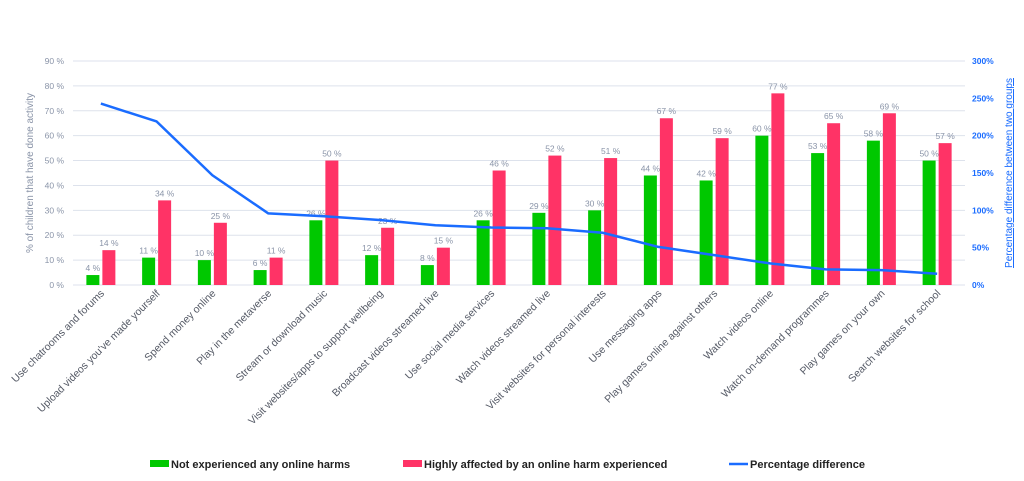 The height and width of the screenshot is (481, 1024). I want to click on x-tick-label: Upload videos you've made yourself, so click(99, 352).